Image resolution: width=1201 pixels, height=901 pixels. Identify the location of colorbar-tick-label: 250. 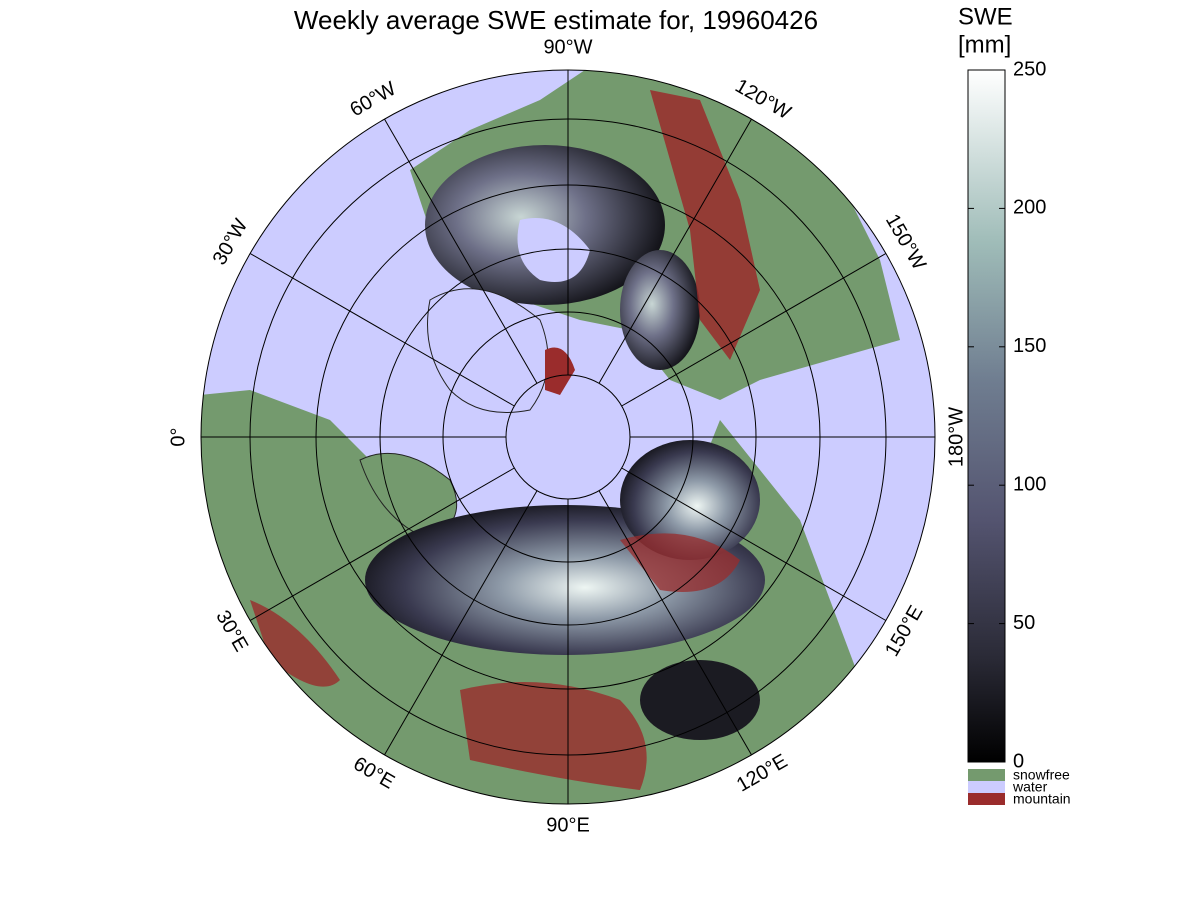
(1029, 69).